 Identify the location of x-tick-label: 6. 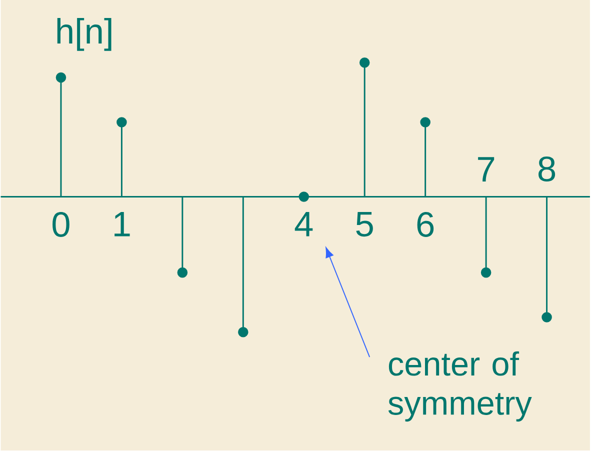
(425, 225).